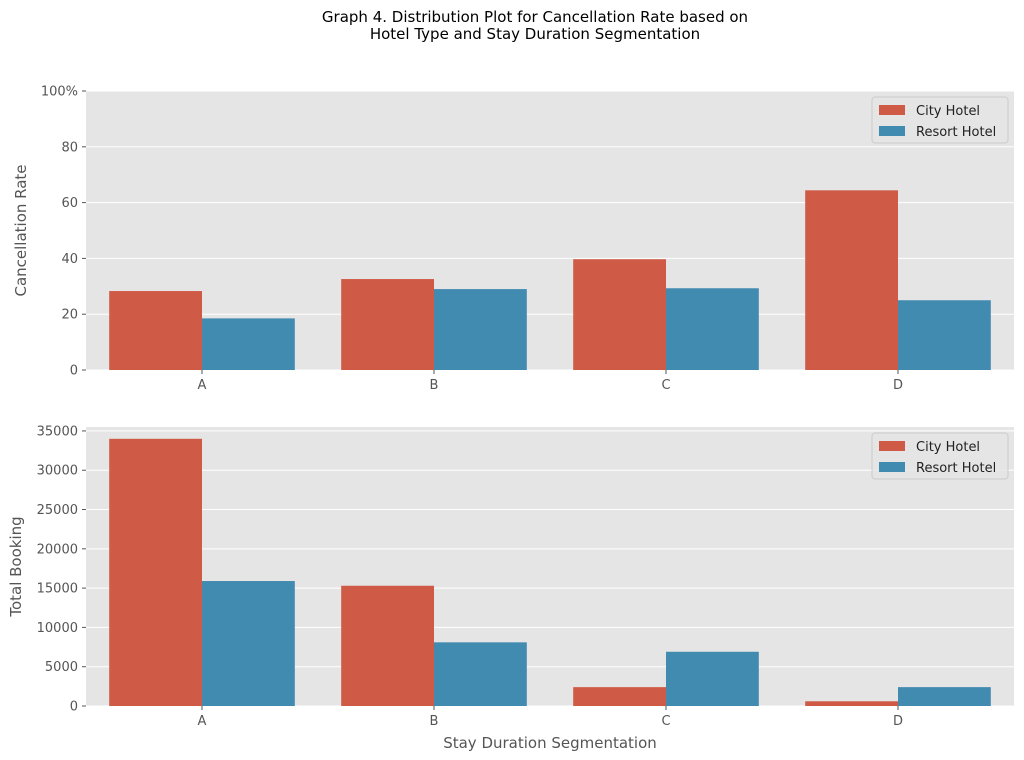 This screenshot has height=760, width=1024. I want to click on booking-legend: City Hotel Resort Hotel, so click(940, 456).